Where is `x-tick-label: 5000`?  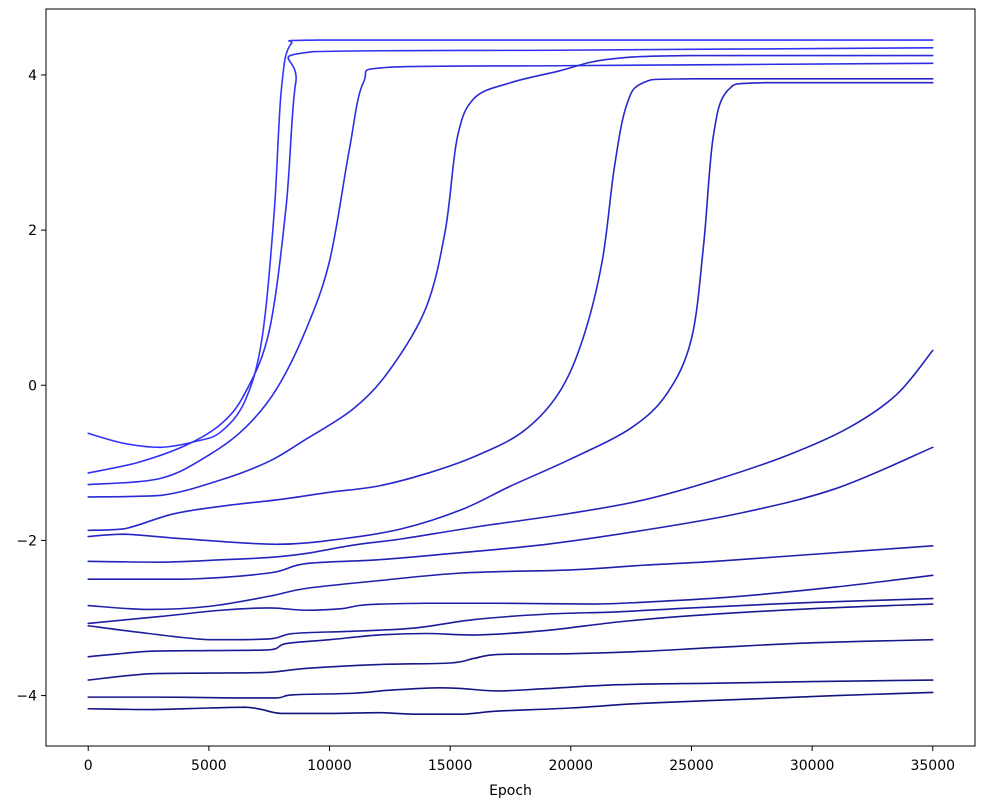
x-tick-label: 5000 is located at coordinates (209, 766).